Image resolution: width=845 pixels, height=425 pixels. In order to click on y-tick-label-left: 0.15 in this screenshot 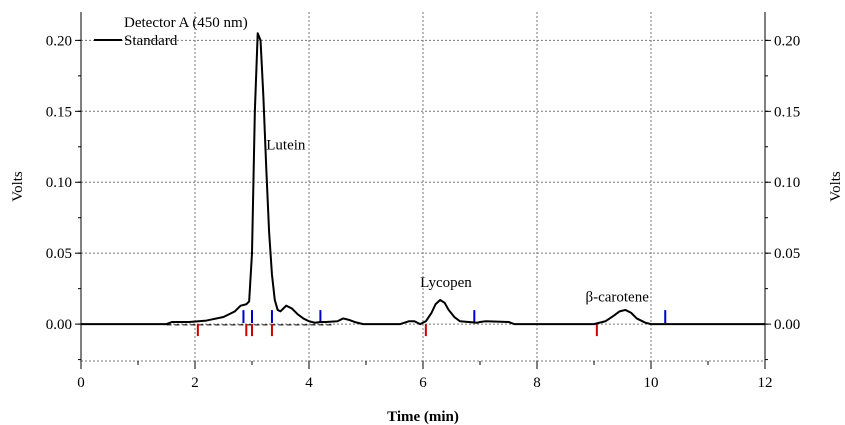, I will do `click(59, 112)`.